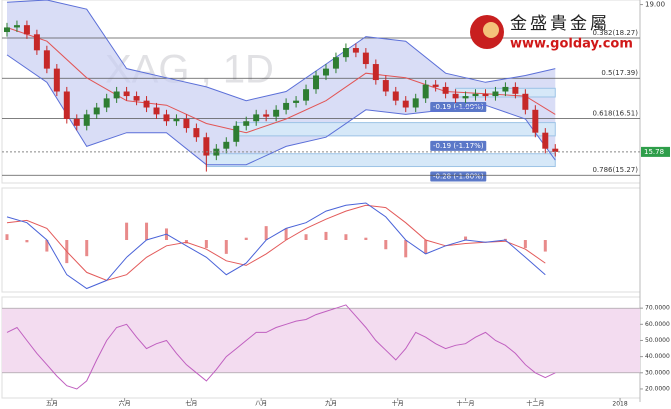 This screenshot has width=671, height=409. I want to click on y-tick-label: 70.0000, so click(657, 308).